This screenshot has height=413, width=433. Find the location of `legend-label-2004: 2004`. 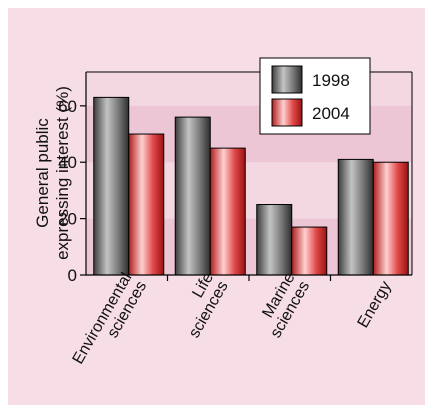

legend-label-2004: 2004 is located at coordinates (331, 113).